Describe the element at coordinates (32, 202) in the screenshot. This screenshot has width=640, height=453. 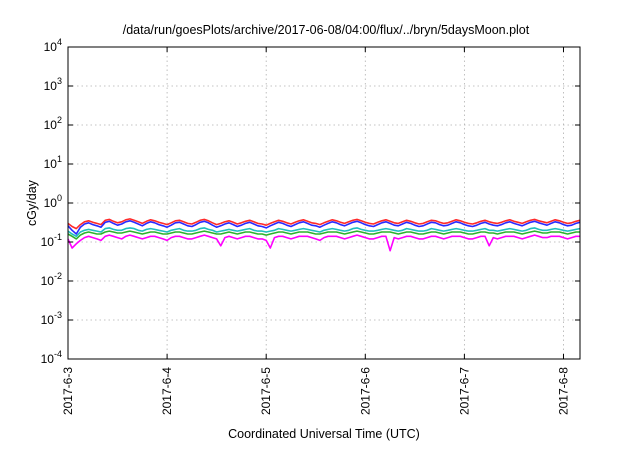
I see `y-axis-label: cGy/day` at that location.